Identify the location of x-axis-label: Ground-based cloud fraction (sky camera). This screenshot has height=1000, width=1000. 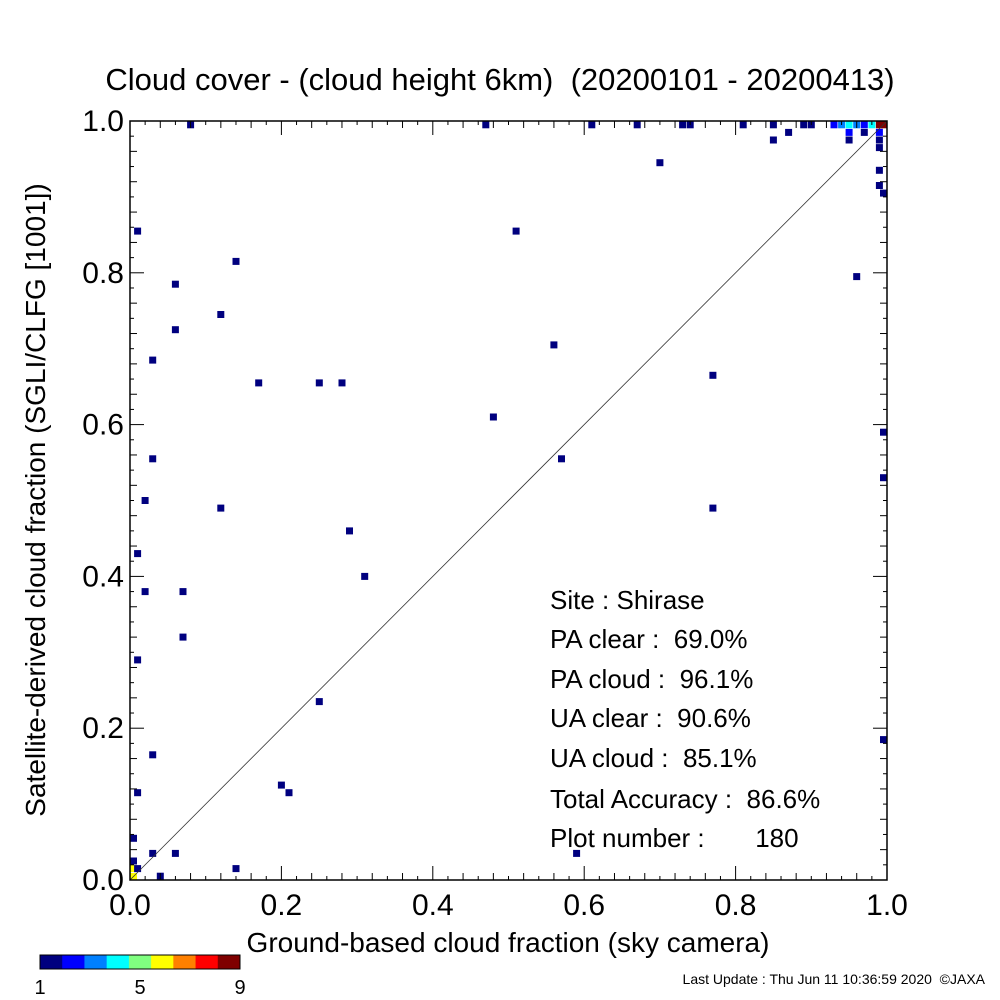
(508, 942).